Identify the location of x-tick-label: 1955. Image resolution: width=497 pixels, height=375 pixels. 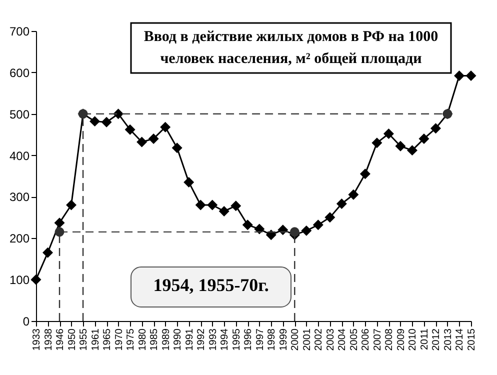
(84, 339).